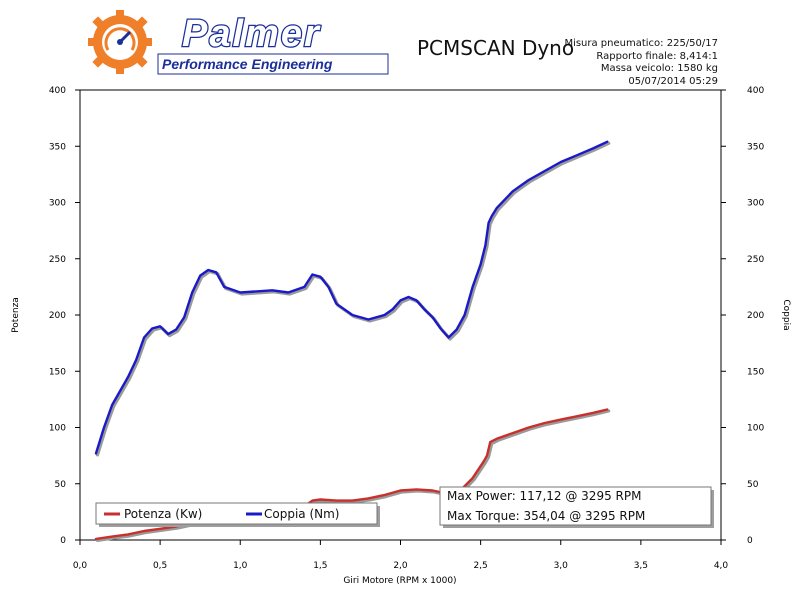 This screenshot has height=600, width=800. I want to click on gear-gauge-icon, so click(120, 42).